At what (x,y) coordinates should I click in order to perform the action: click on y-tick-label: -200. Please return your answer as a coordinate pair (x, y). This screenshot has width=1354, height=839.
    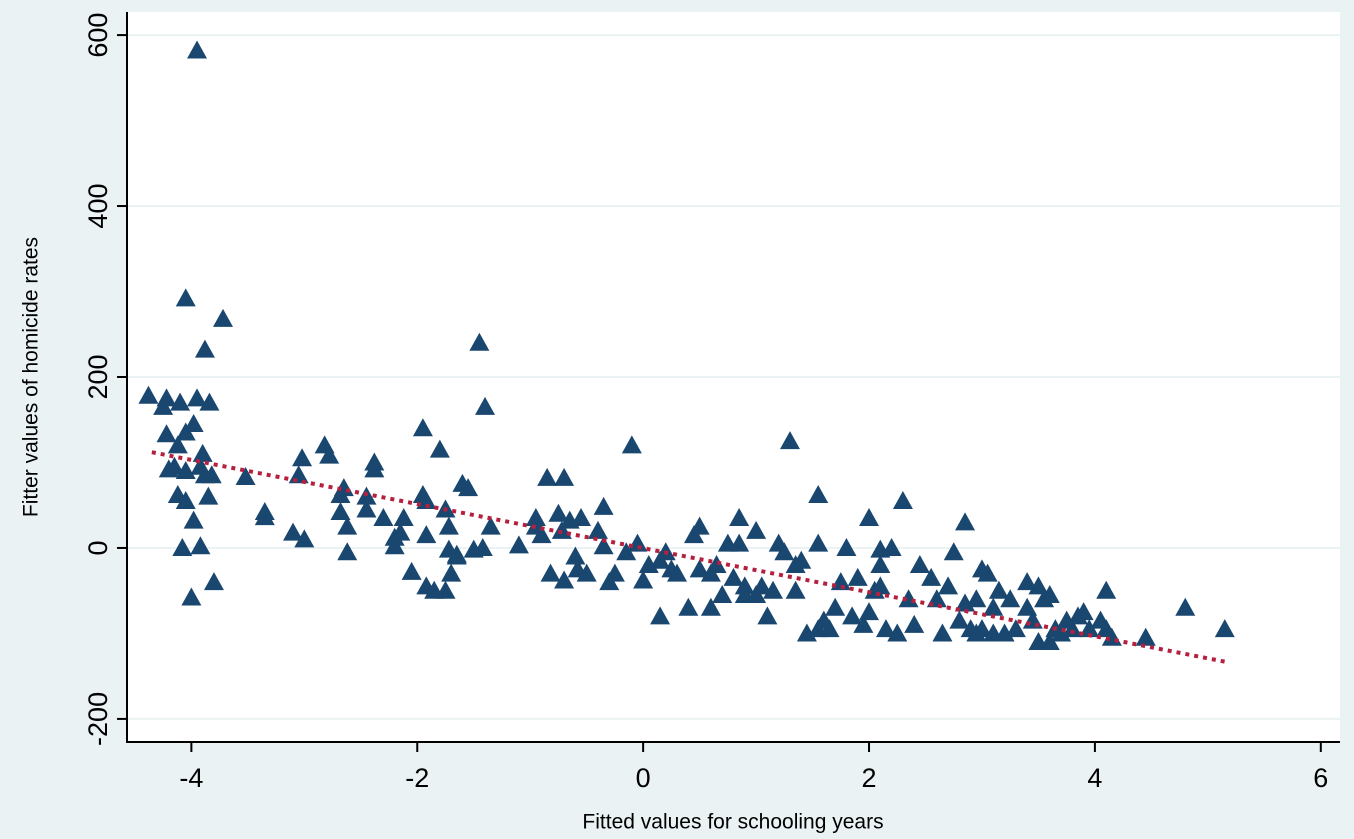
    Looking at the image, I should click on (98, 719).